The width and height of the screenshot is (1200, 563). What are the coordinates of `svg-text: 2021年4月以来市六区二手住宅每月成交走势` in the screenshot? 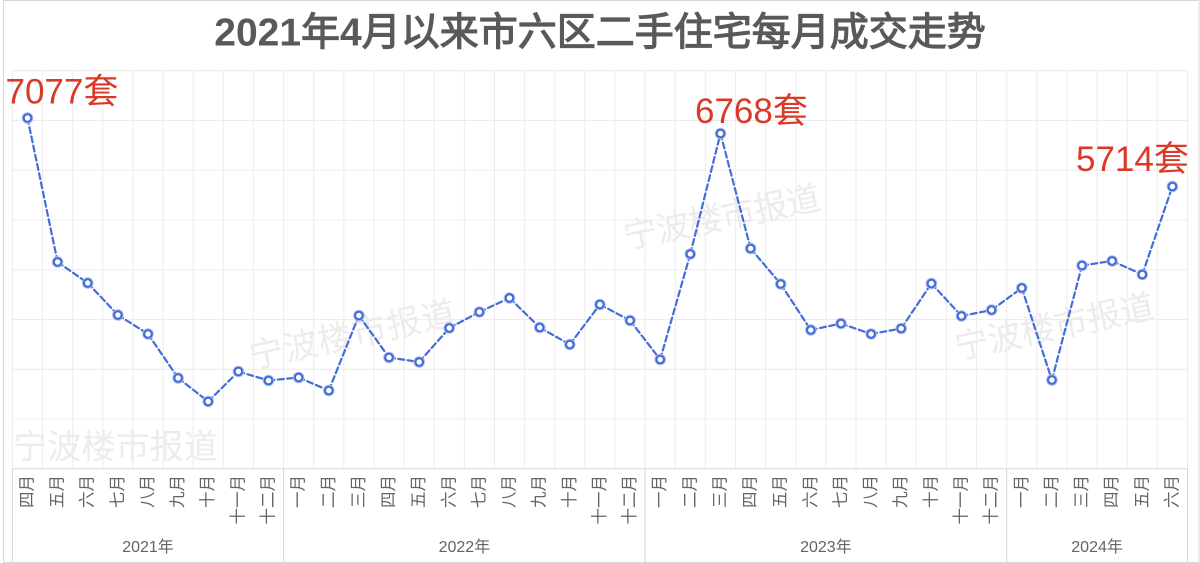 It's located at (599, 33).